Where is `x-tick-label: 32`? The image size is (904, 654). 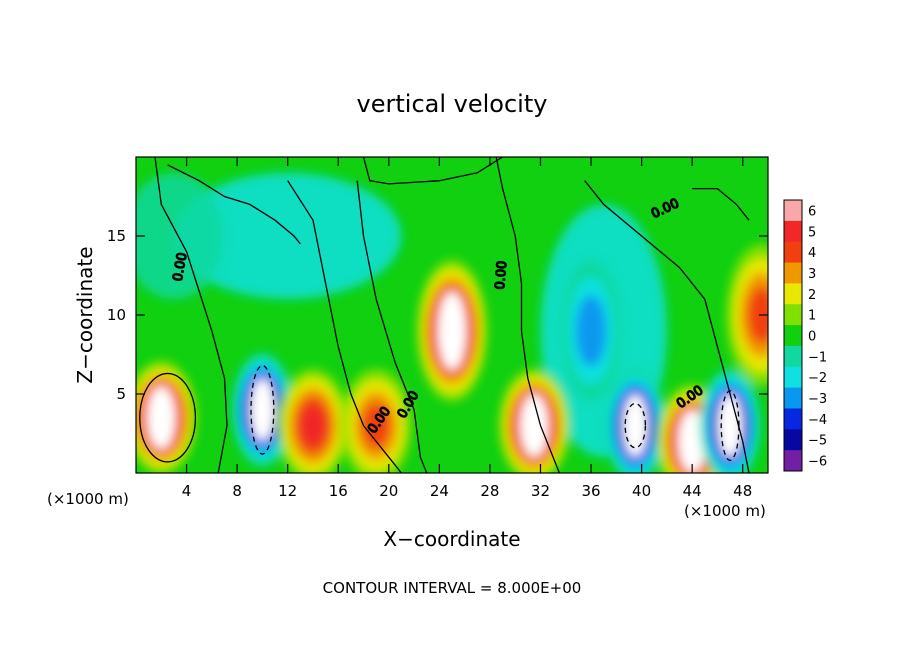 x-tick-label: 32 is located at coordinates (540, 491).